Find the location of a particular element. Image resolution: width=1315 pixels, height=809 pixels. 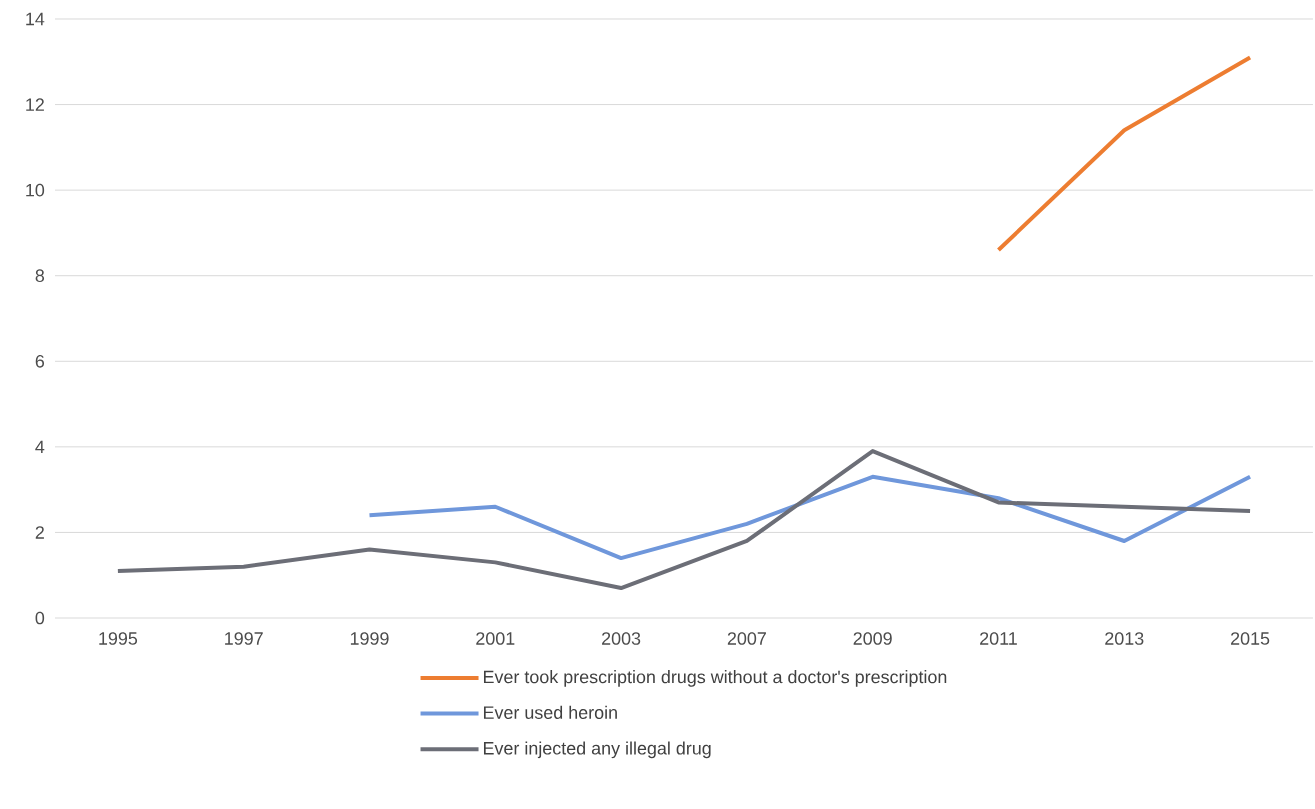

x-tick-label: 1997 is located at coordinates (244, 638).